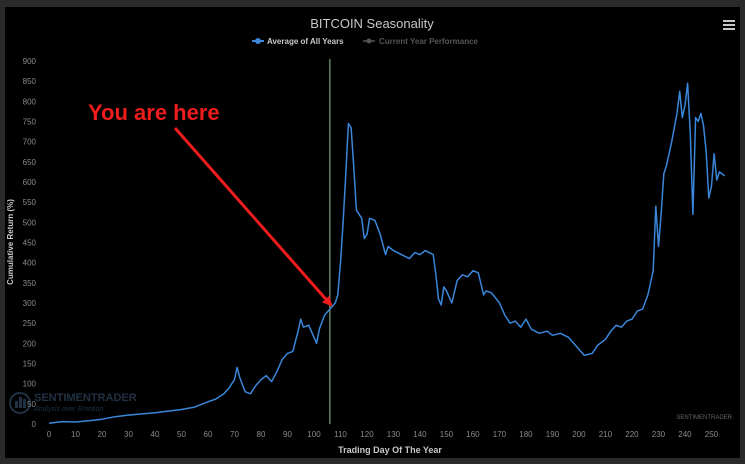 This screenshot has height=464, width=745. I want to click on x-tick-label: 250, so click(712, 434).